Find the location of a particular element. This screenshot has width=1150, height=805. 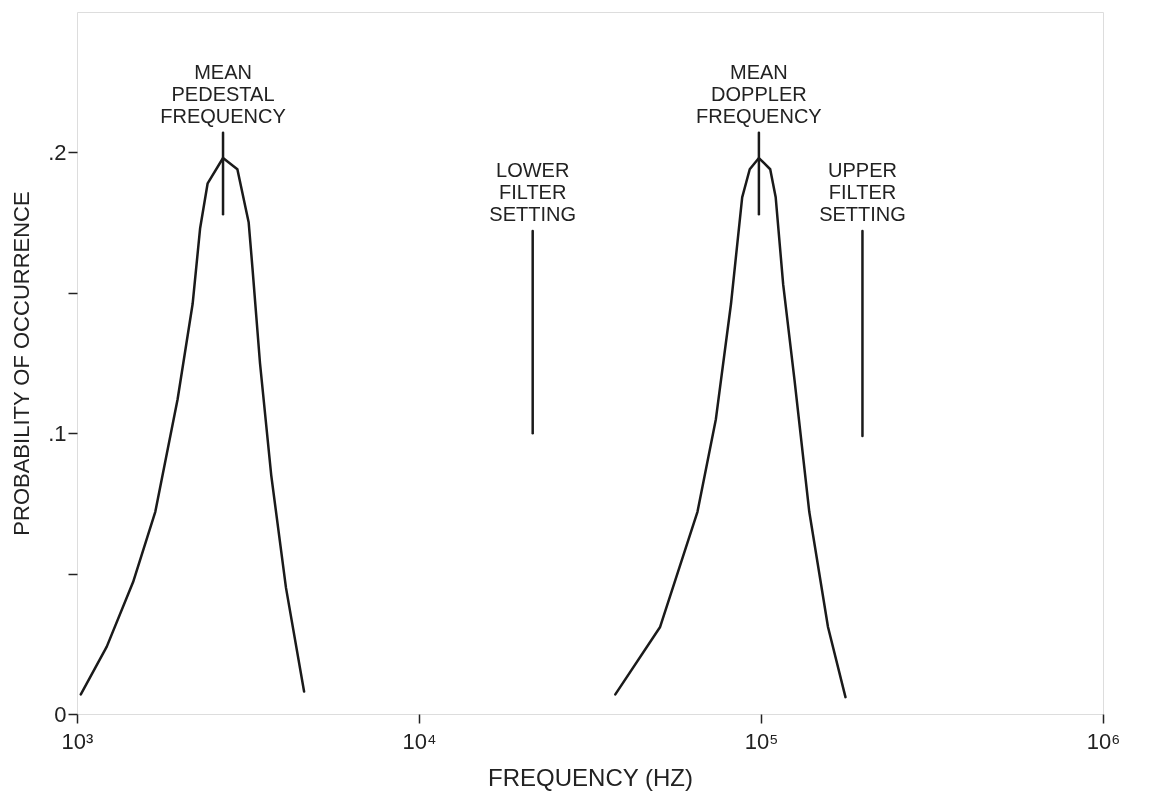

annotation: MEAN PEDESTAL FREQUENCY is located at coordinates (223, 93).